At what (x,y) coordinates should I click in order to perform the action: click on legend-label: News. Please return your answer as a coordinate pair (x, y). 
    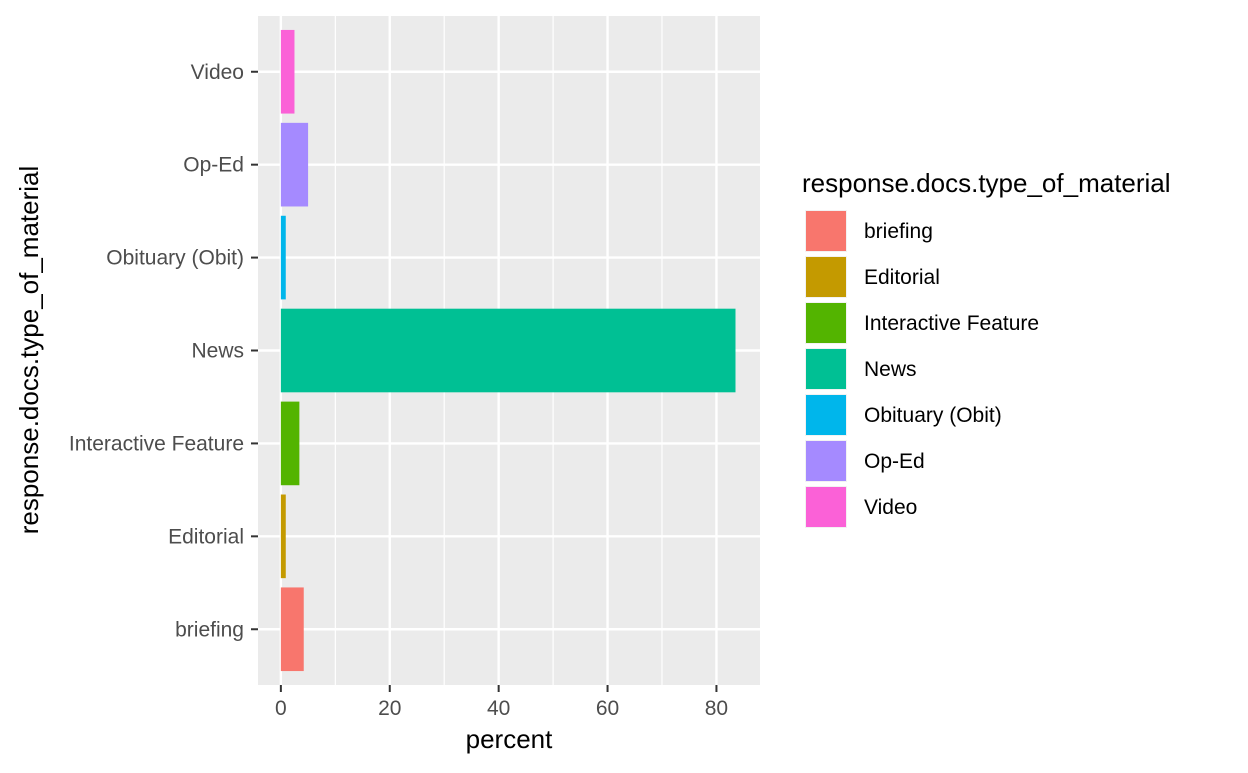
    Looking at the image, I should click on (890, 369).